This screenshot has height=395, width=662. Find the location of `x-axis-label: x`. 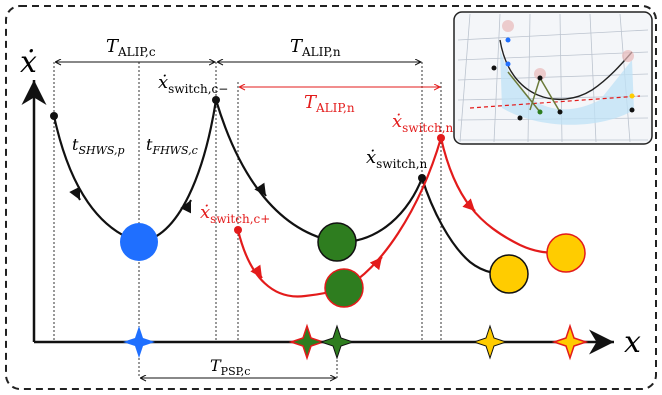

x-axis-label: x is located at coordinates (632, 342).